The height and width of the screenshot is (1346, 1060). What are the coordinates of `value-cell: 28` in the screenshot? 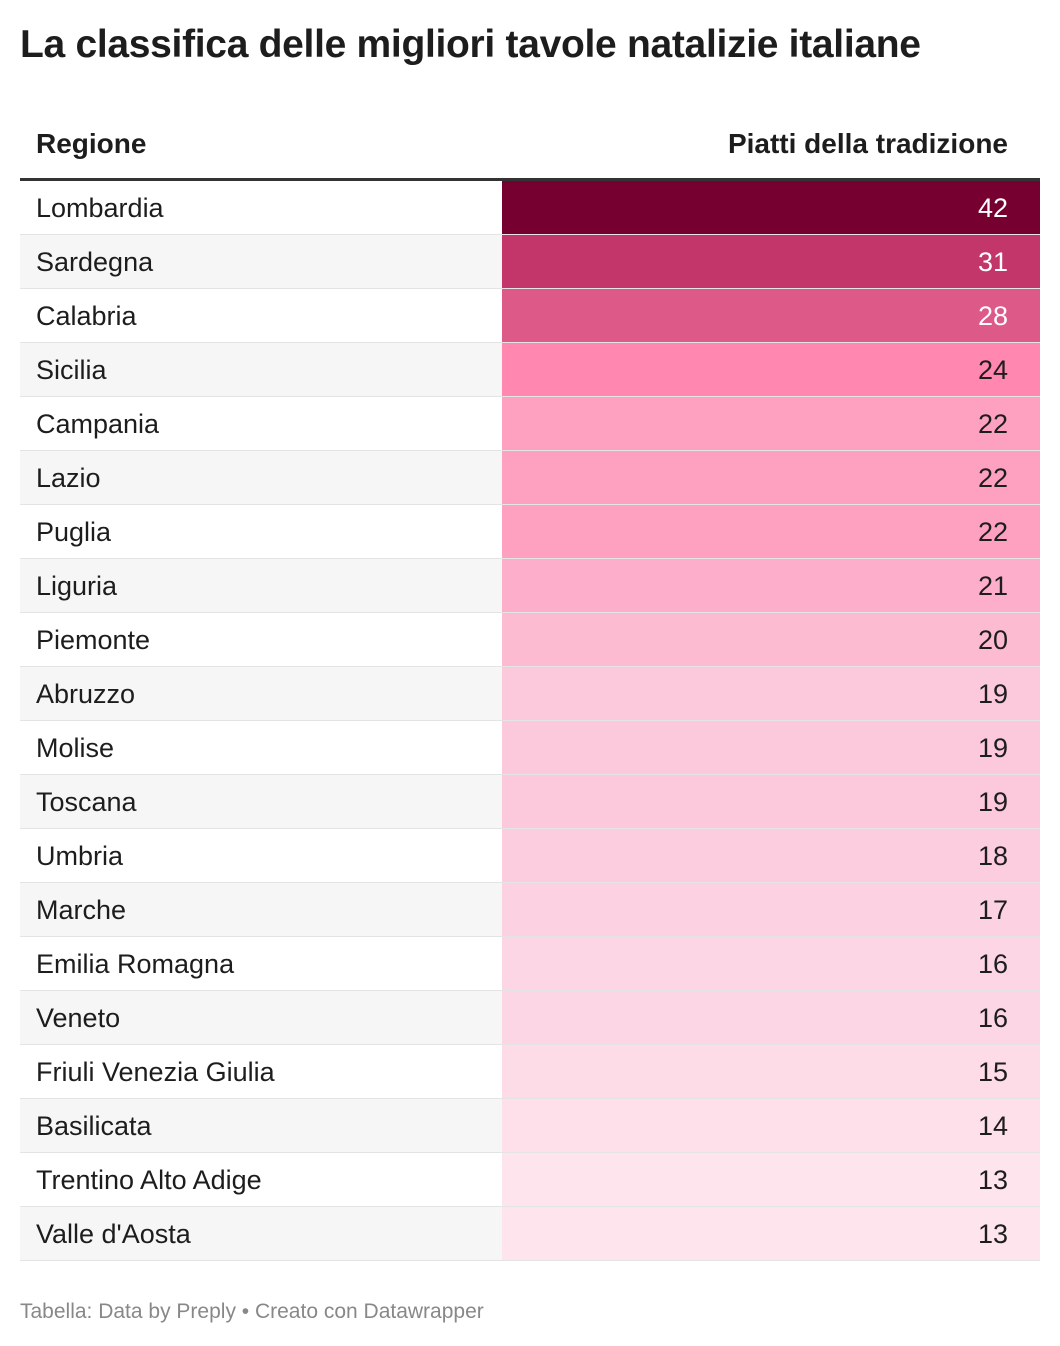 It's located at (771, 315).